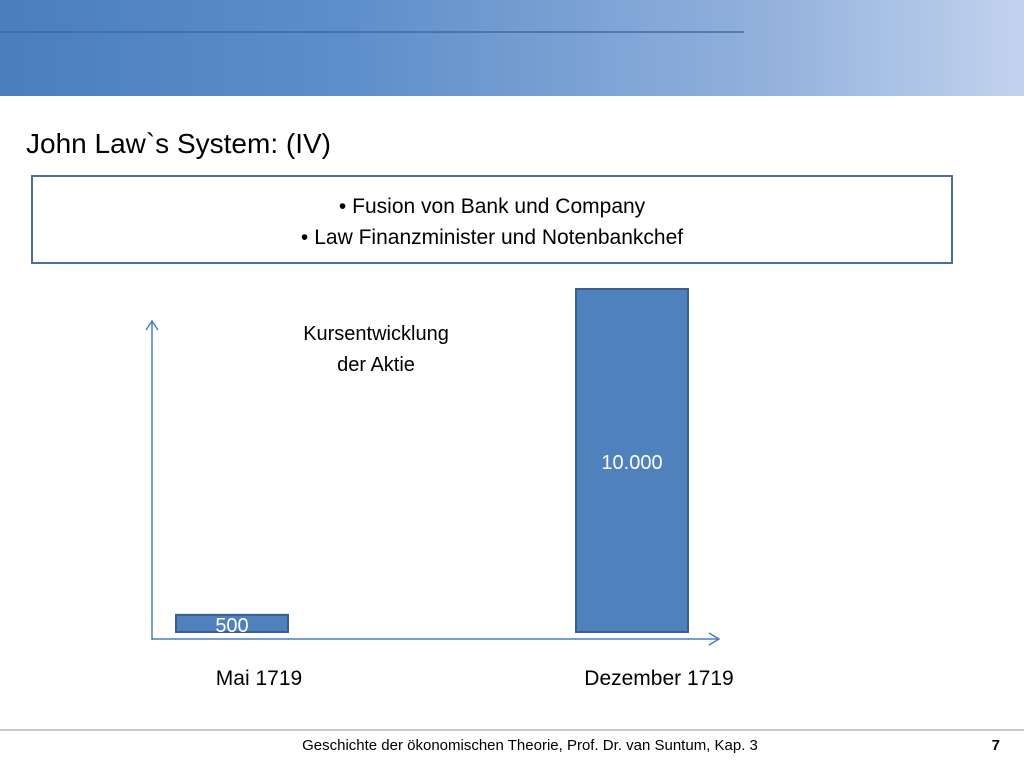  I want to click on page-number: 7, so click(995, 745).